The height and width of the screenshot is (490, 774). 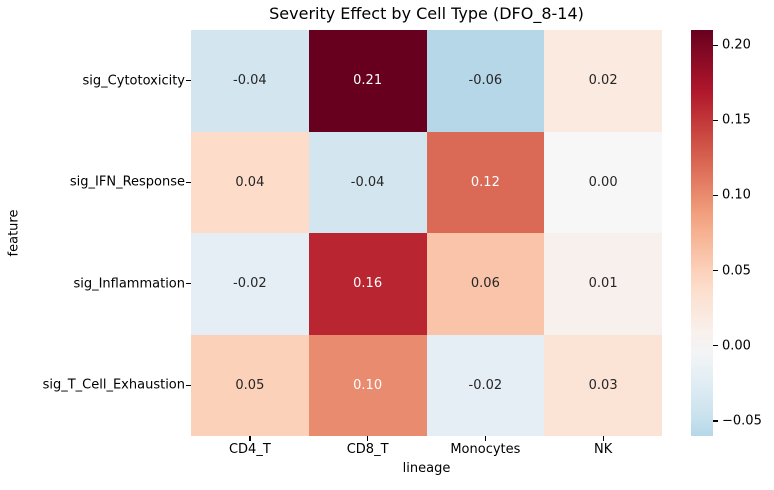 I want to click on heatmap-cell-sig_Inflammation-NK: 0.01, so click(x=603, y=284).